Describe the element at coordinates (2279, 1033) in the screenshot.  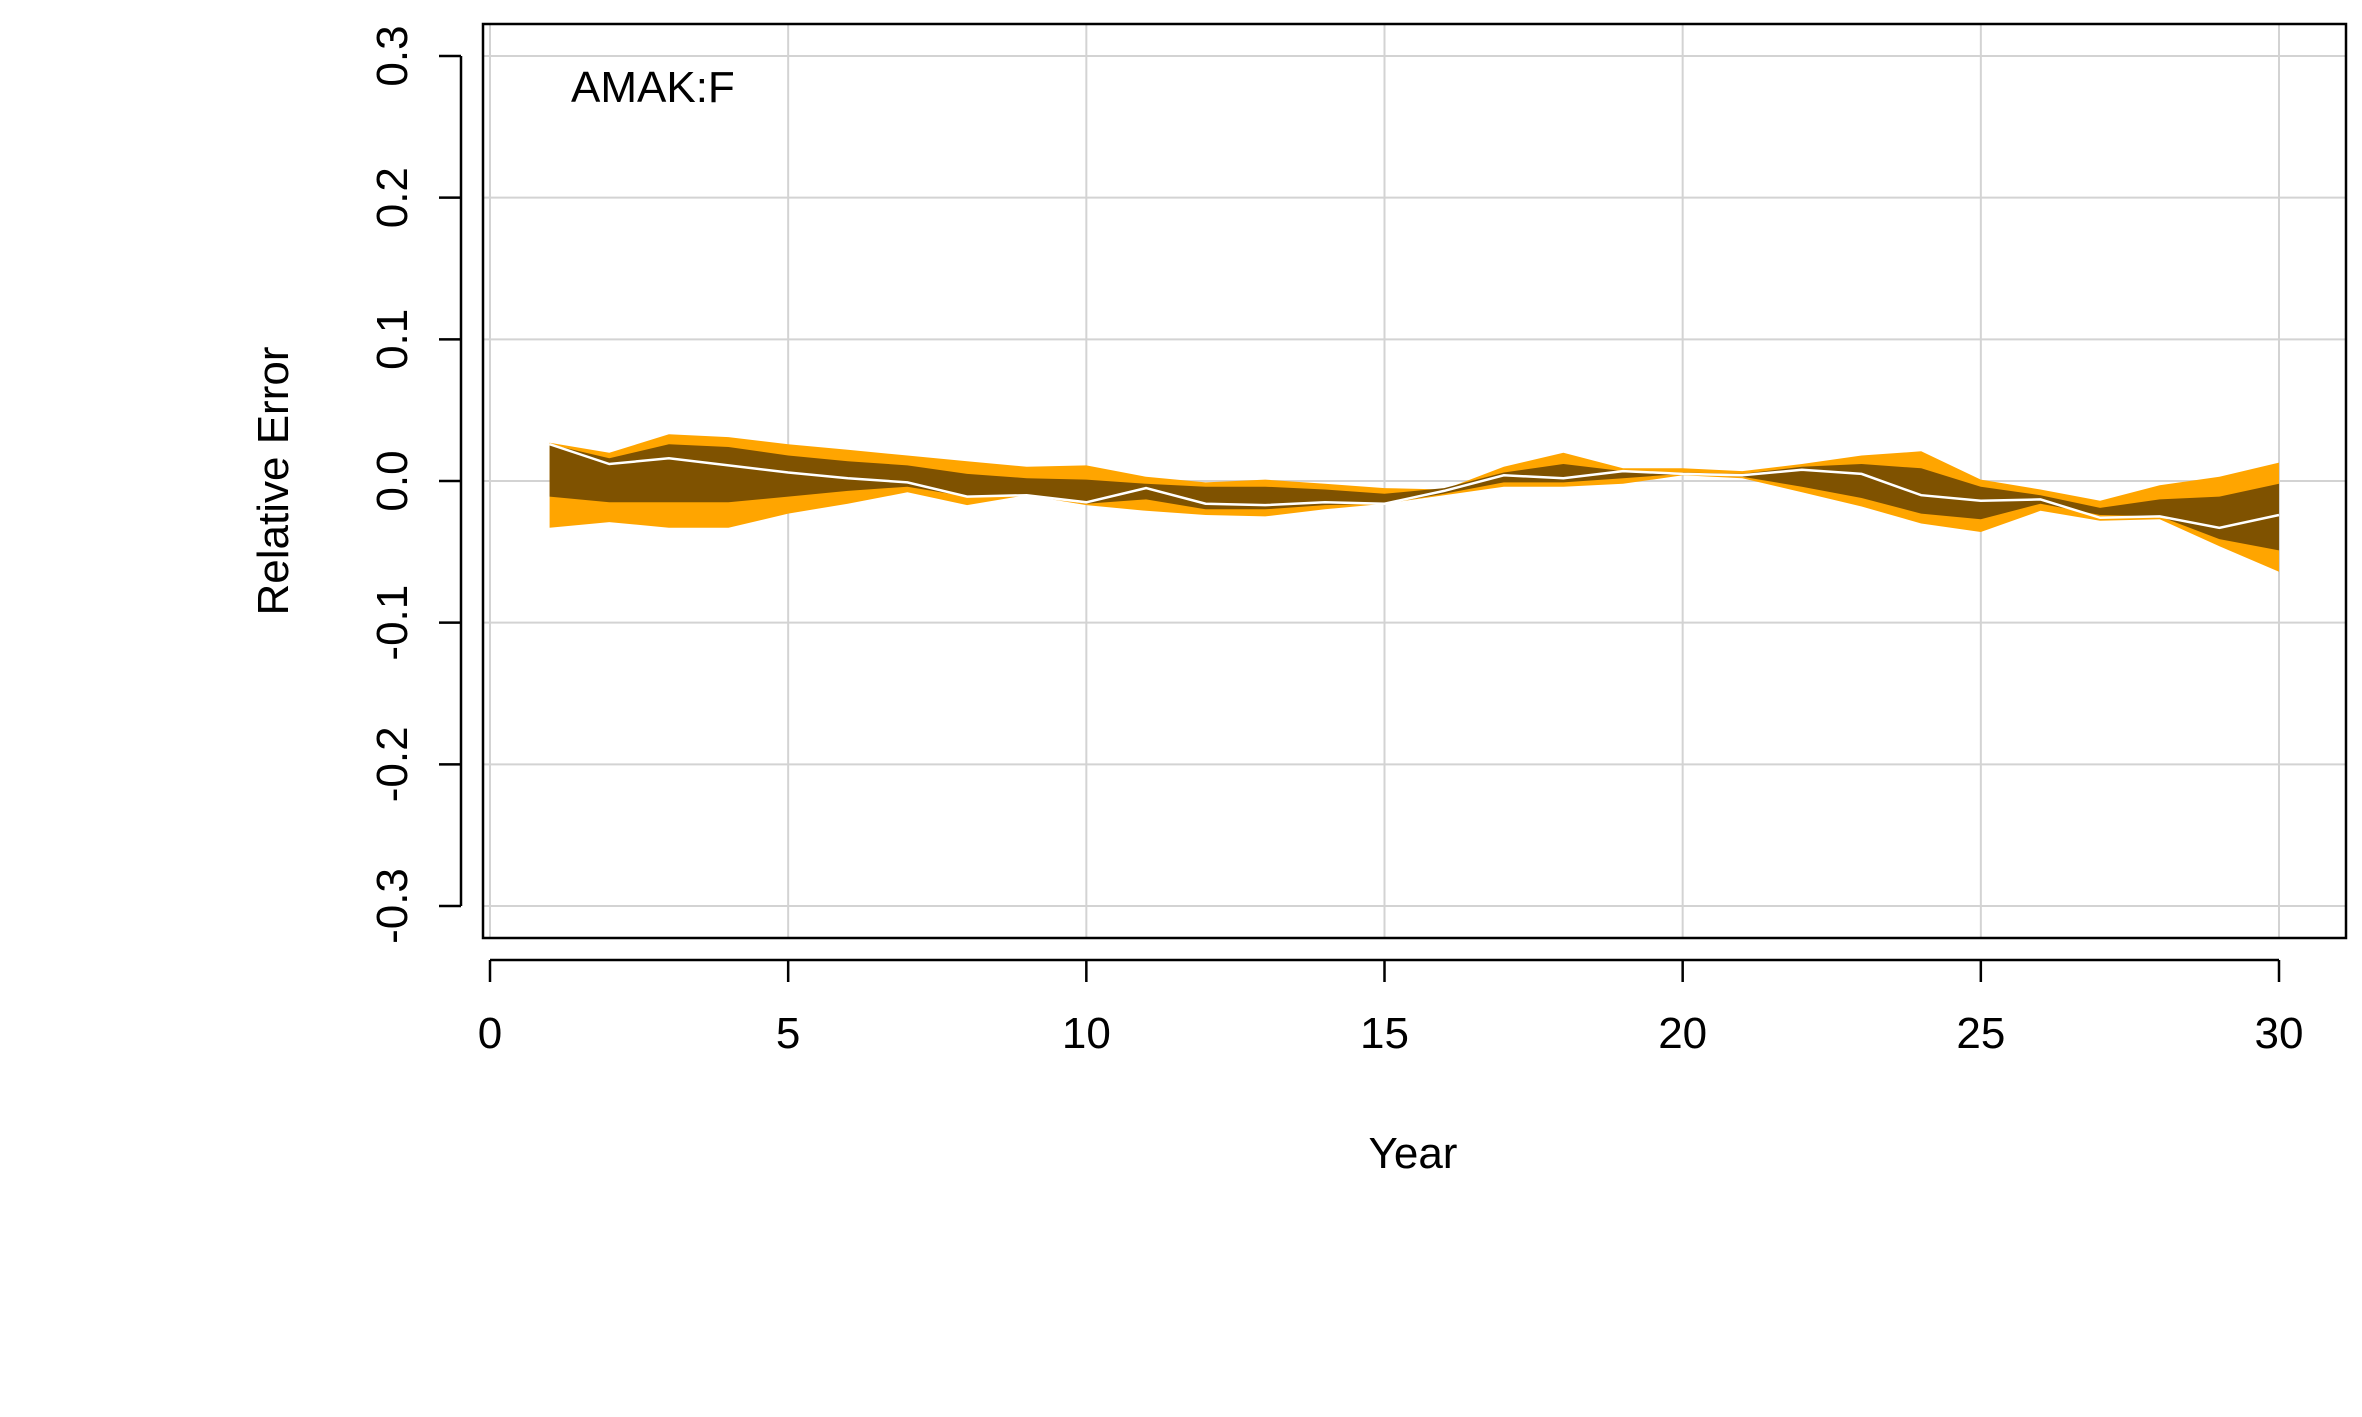
I see `x-tick-label-30: 30` at that location.